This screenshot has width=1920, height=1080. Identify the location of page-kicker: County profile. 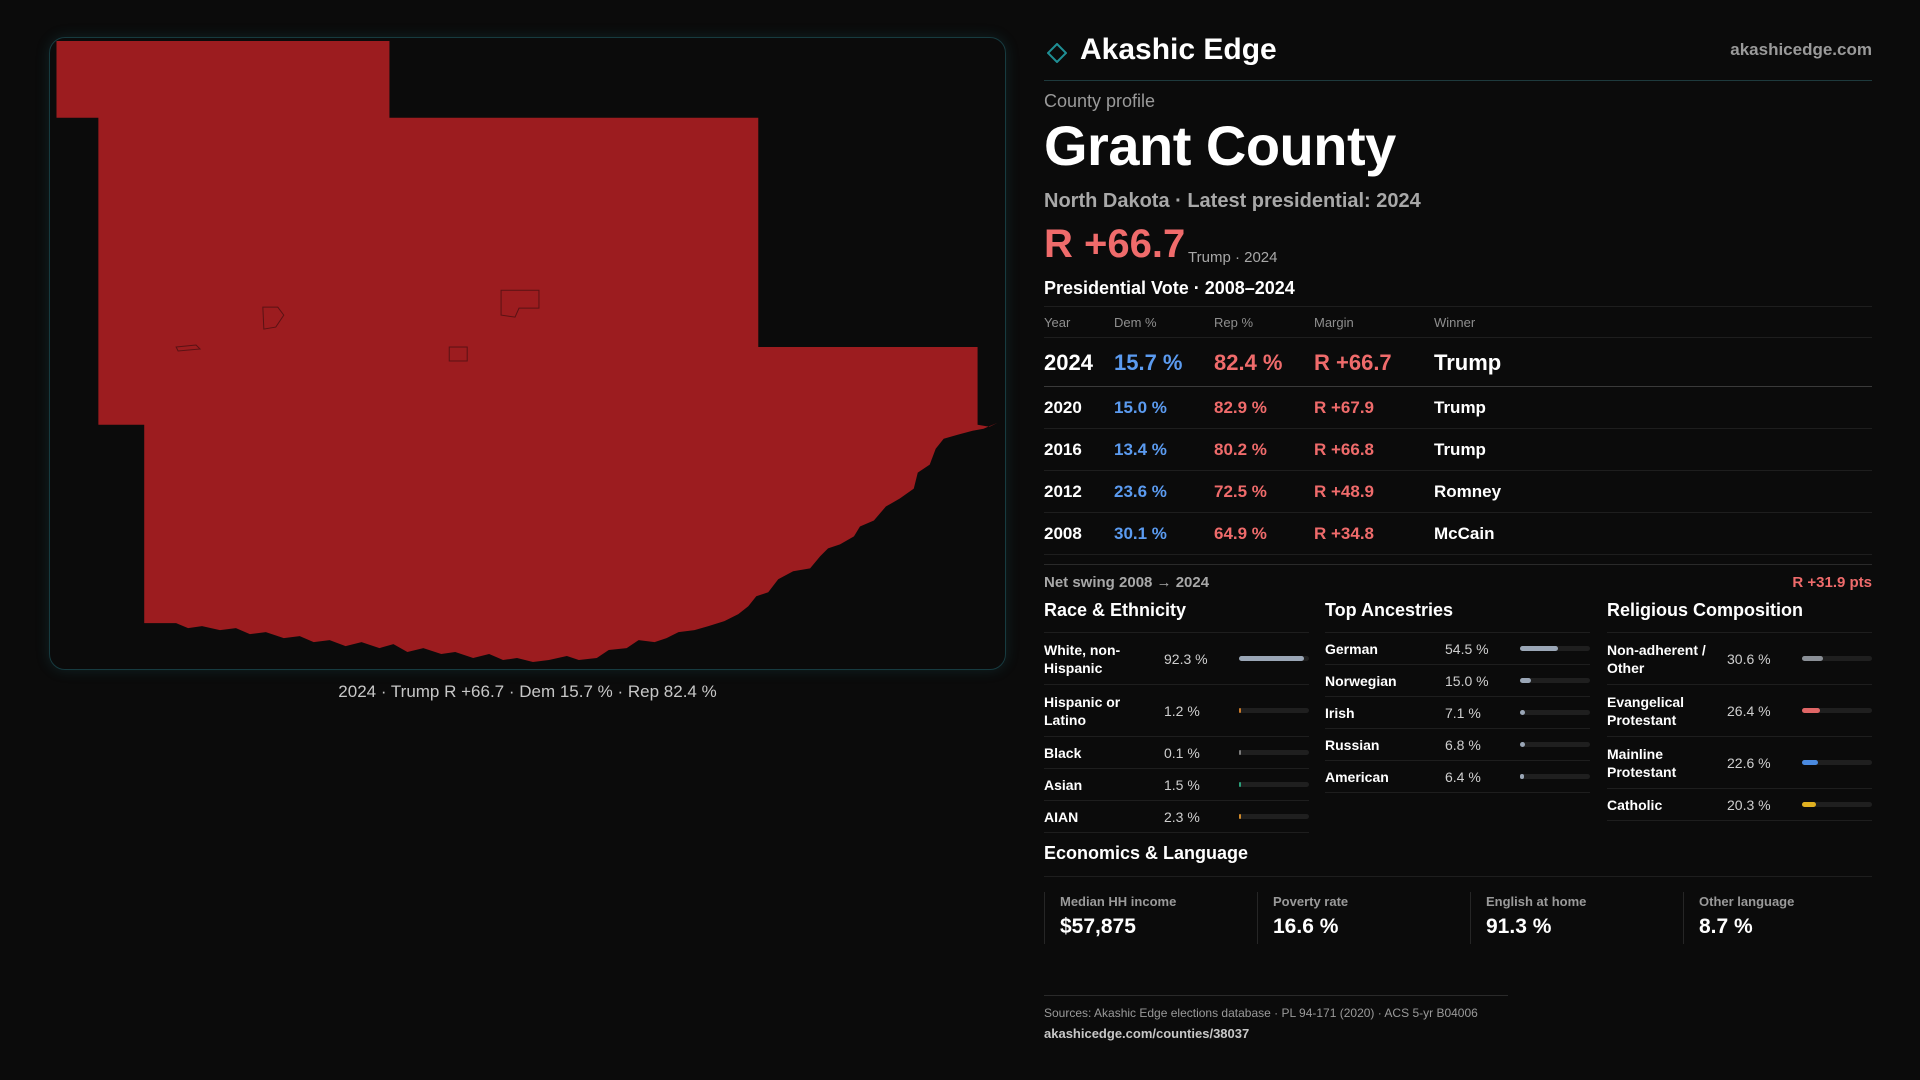
(1100, 101).